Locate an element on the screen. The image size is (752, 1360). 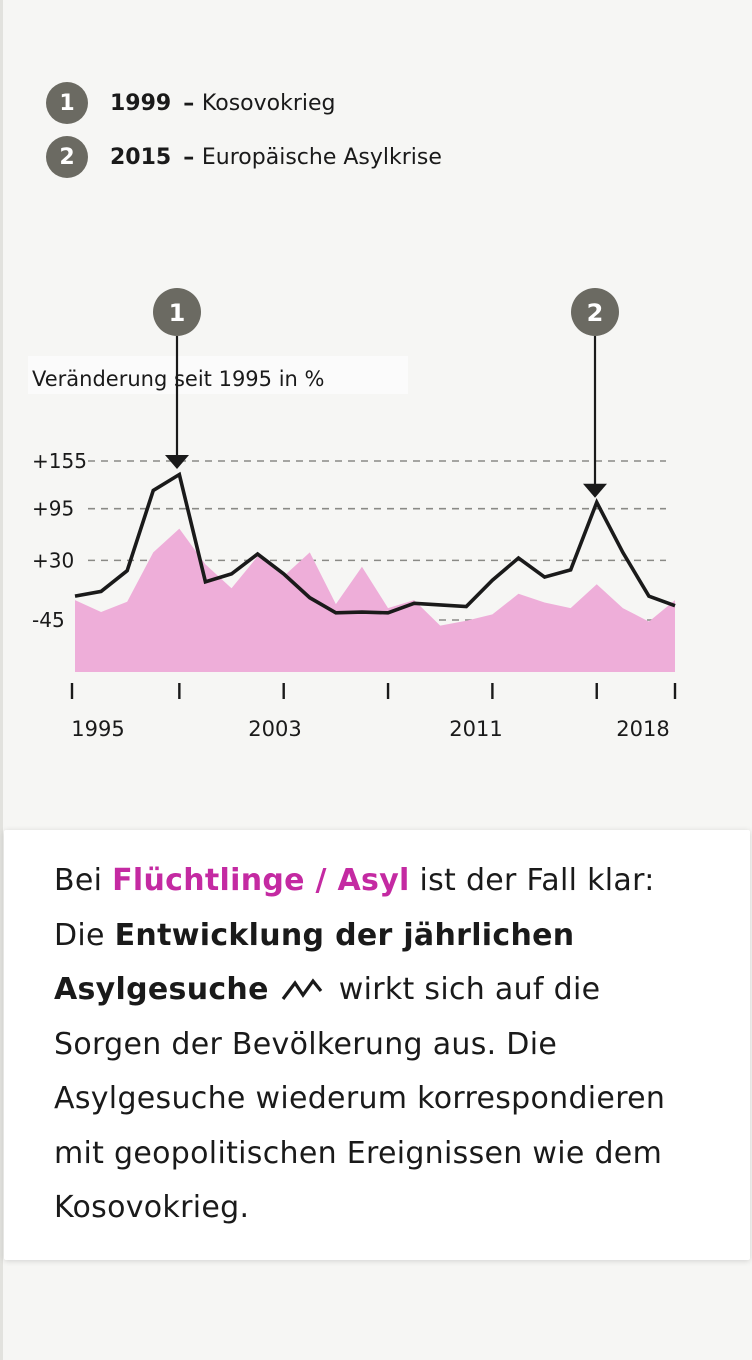
bold-phrase: Entwicklung der jährlichen Asylgesuche is located at coordinates (314, 962).